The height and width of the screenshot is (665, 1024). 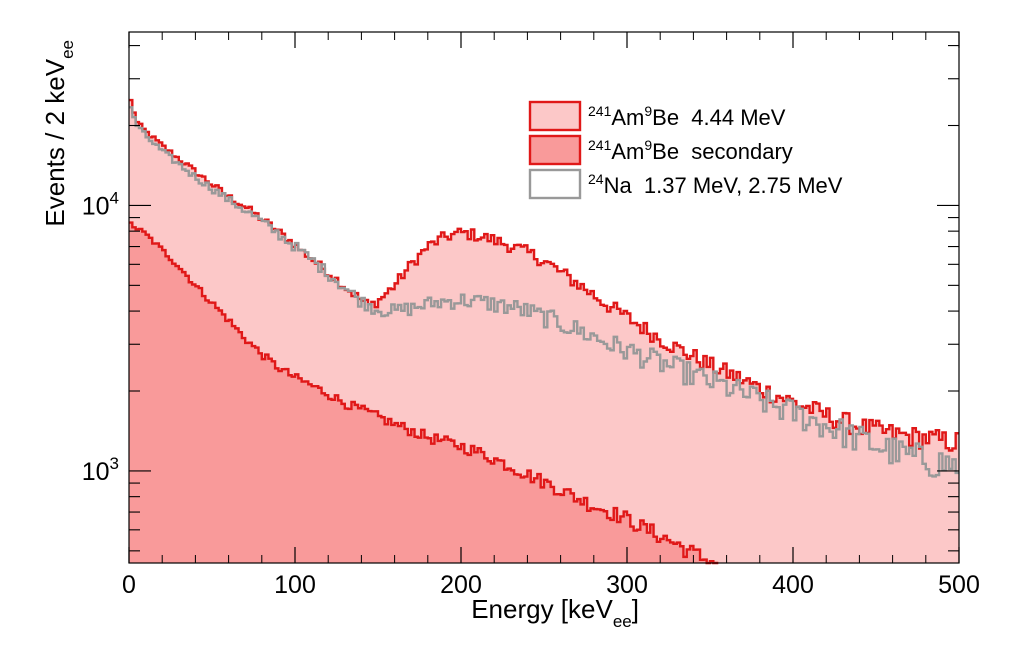 I want to click on legend-entry-label: 241Am9Be 4.44 MeV, so click(x=687, y=116).